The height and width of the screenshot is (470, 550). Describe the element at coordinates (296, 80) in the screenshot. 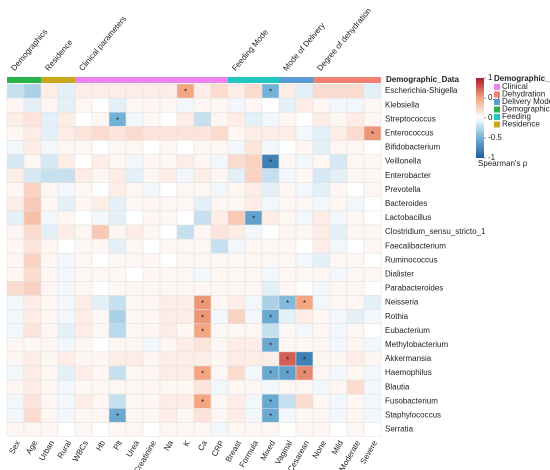

I see `group-bar` at that location.